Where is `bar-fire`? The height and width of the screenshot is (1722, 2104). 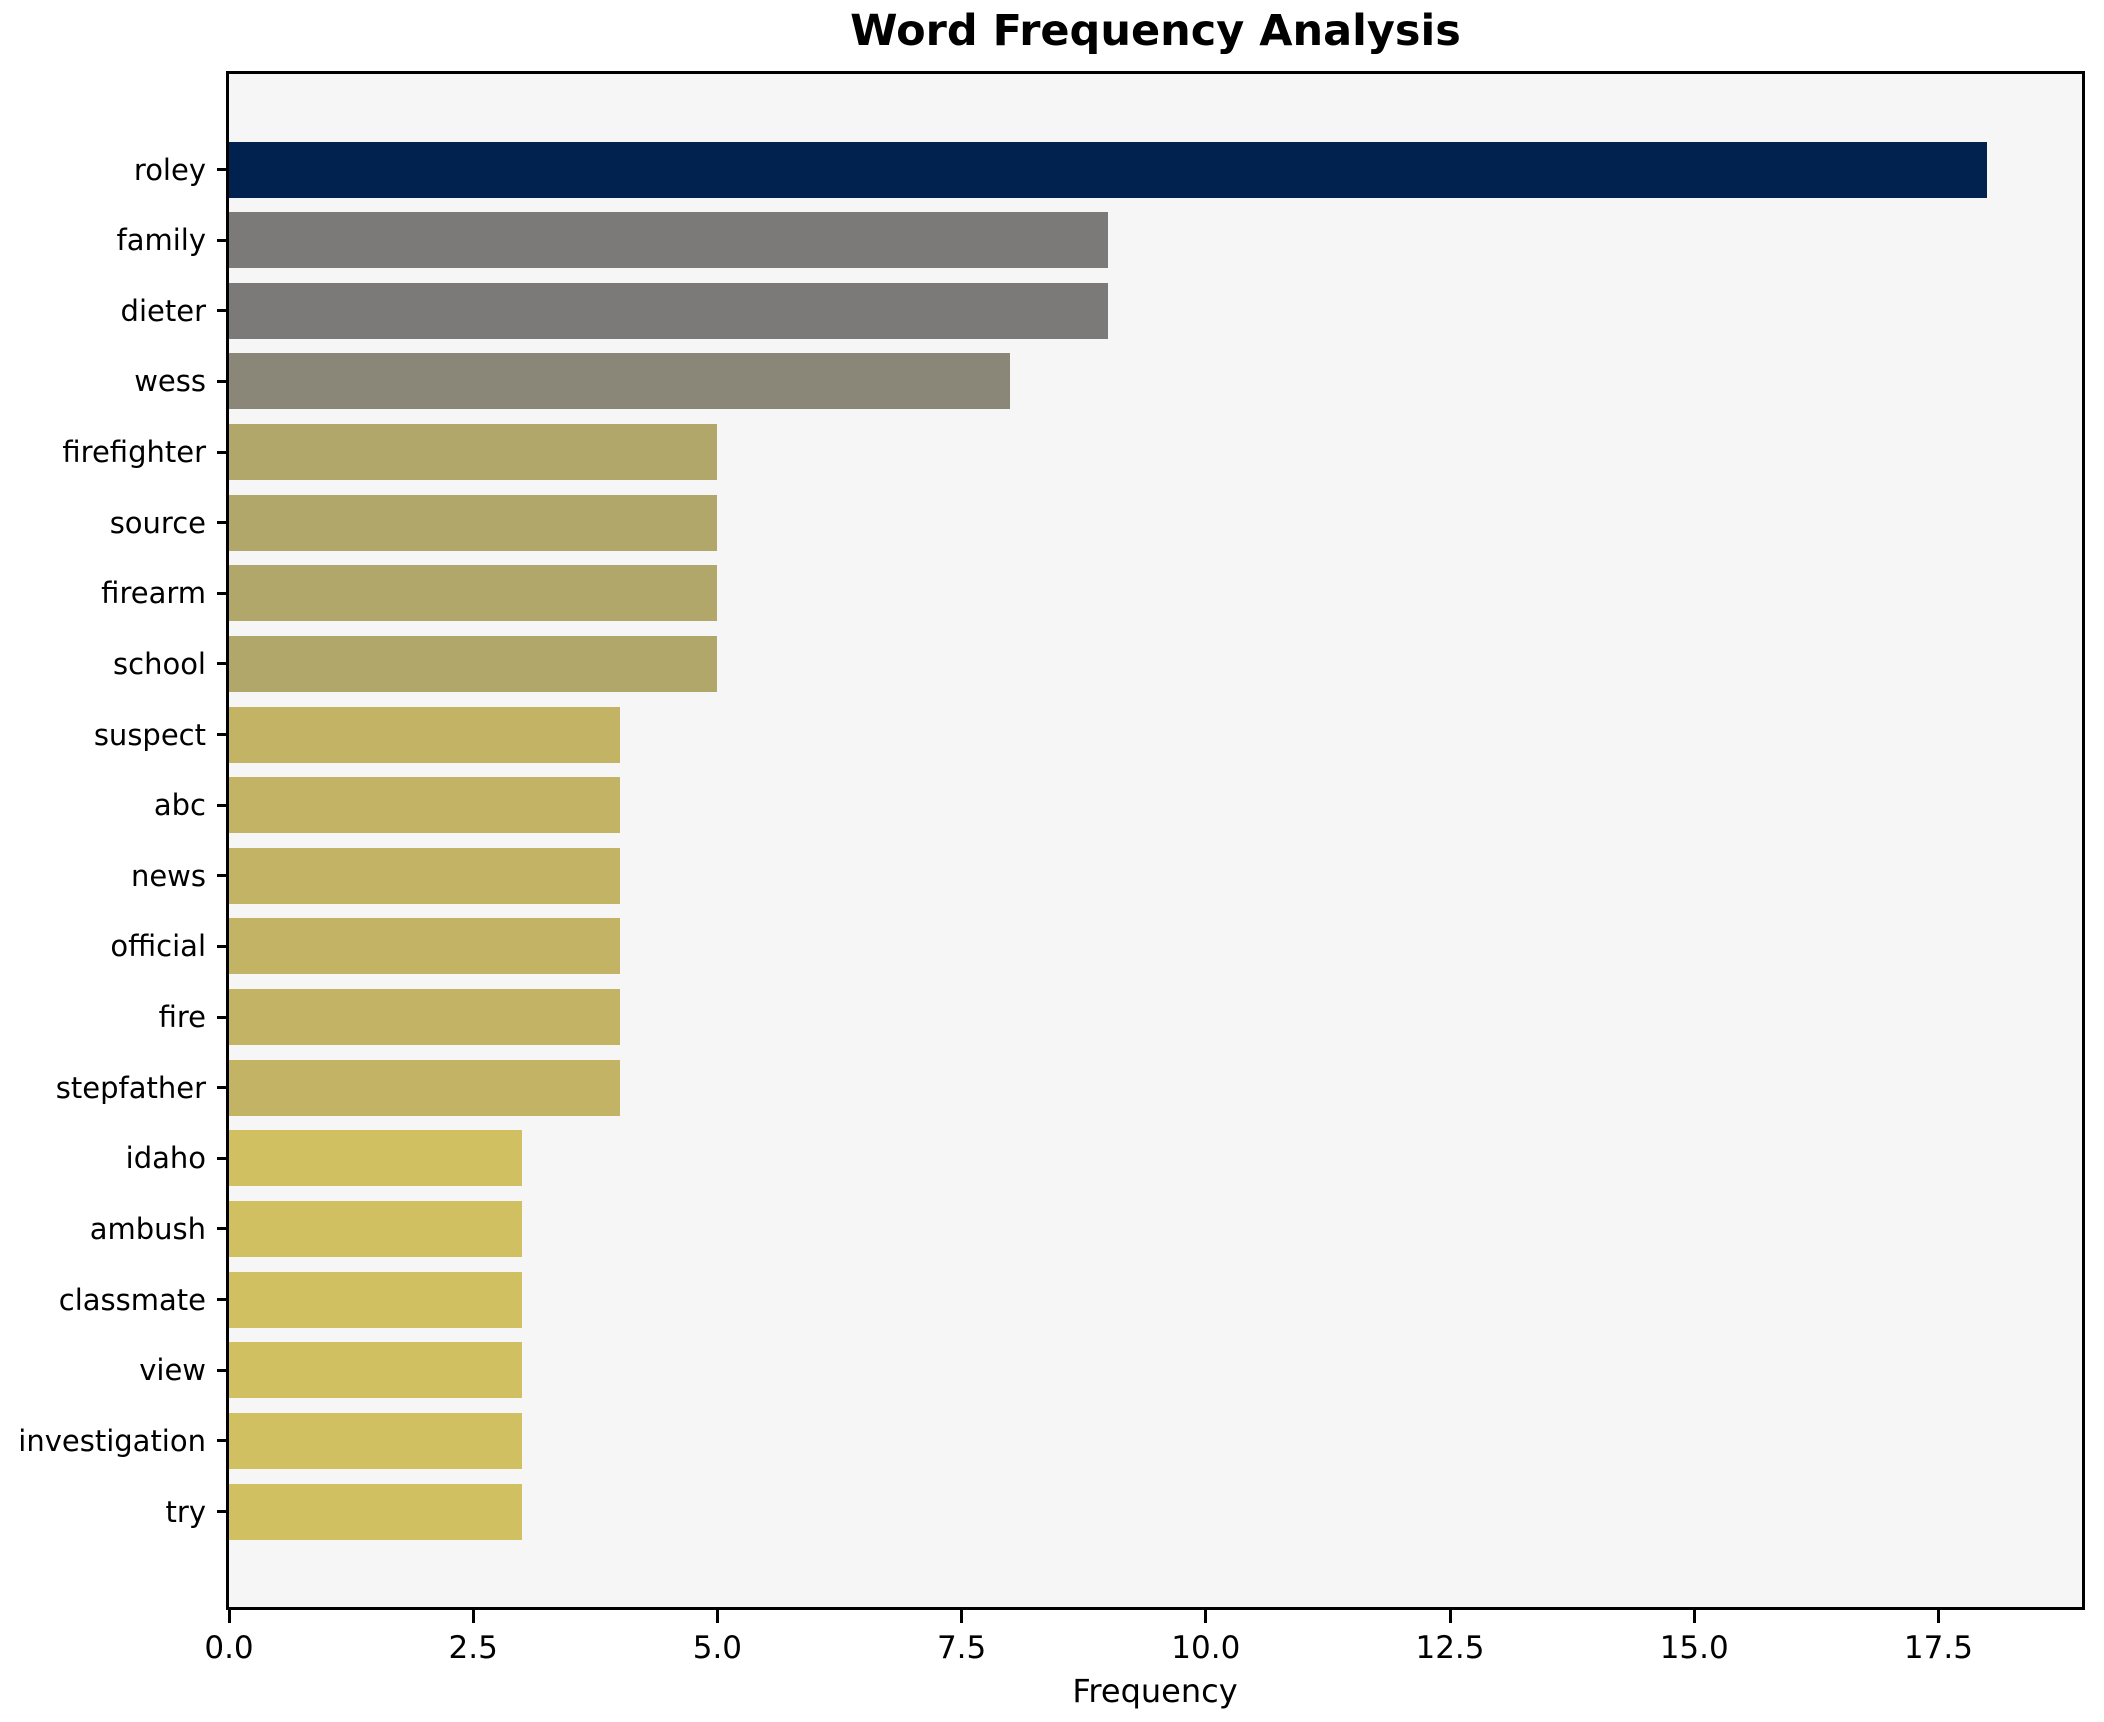
bar-fire is located at coordinates (424, 1017).